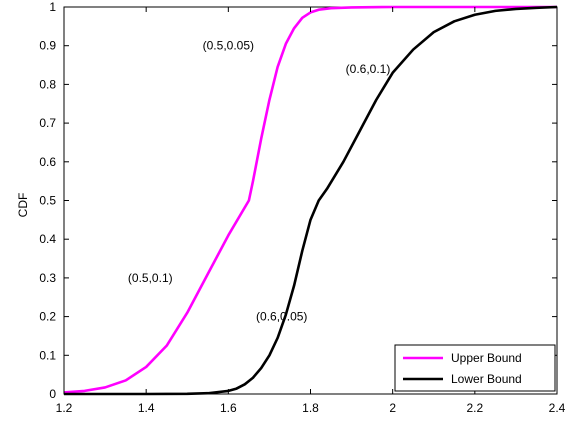  Describe the element at coordinates (486, 379) in the screenshot. I see `legend-label: Lower Bound` at that location.